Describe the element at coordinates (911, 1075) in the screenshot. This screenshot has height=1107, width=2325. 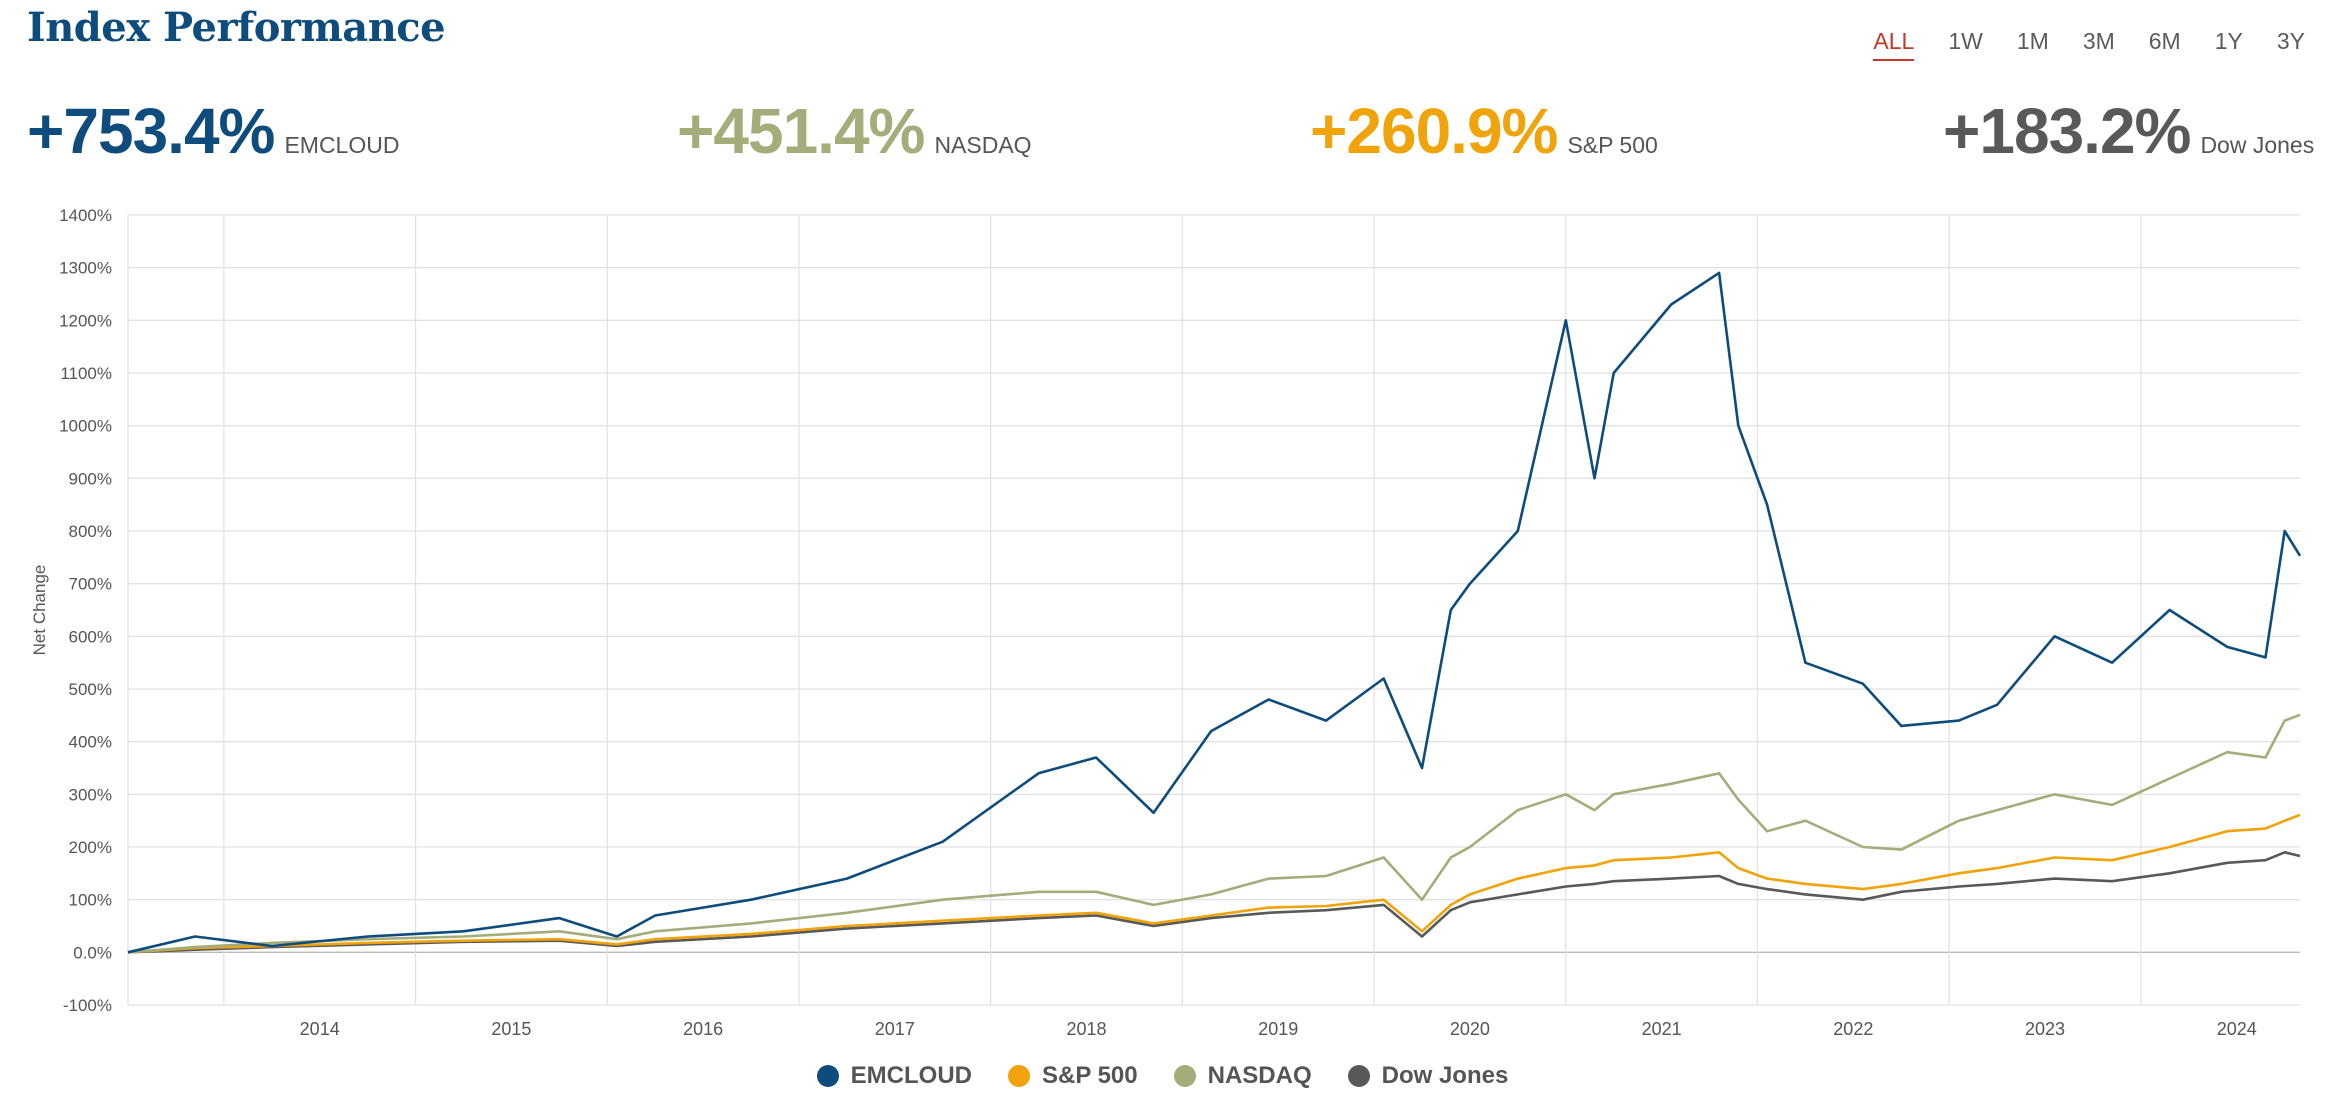
I see `legend-label: EMCLOUD` at that location.